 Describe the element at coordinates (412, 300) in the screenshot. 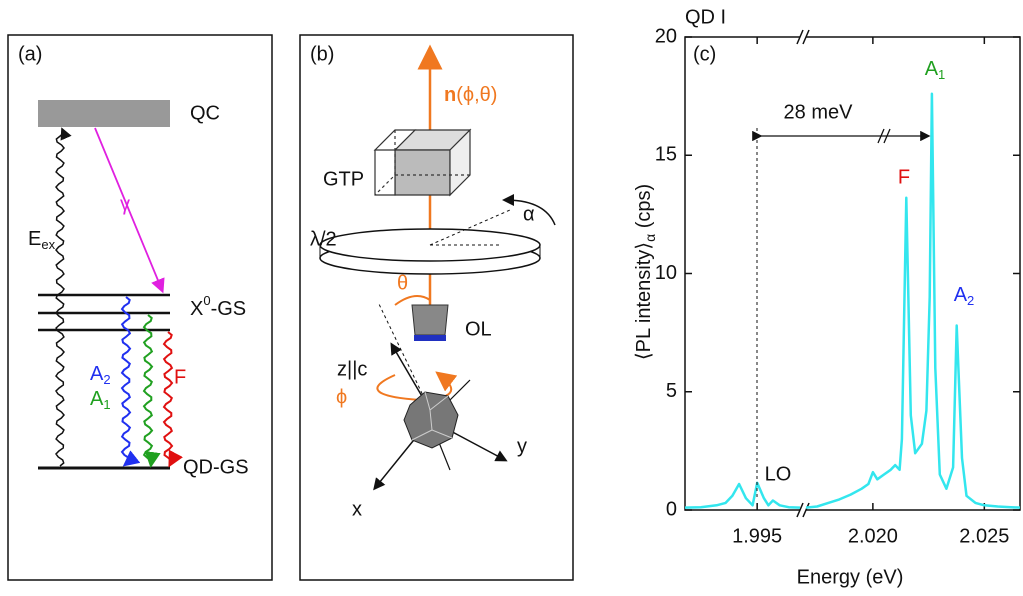

I see `theta-arc` at that location.